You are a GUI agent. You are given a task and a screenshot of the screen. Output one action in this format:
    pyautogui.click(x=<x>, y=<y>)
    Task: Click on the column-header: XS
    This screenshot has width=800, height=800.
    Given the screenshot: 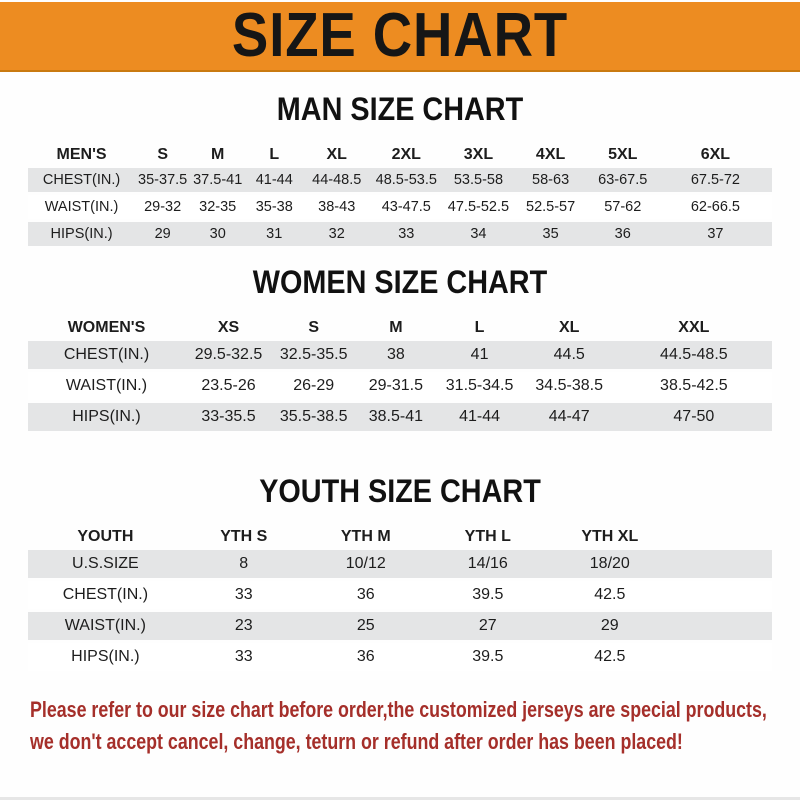 What is the action you would take?
    pyautogui.click(x=228, y=327)
    